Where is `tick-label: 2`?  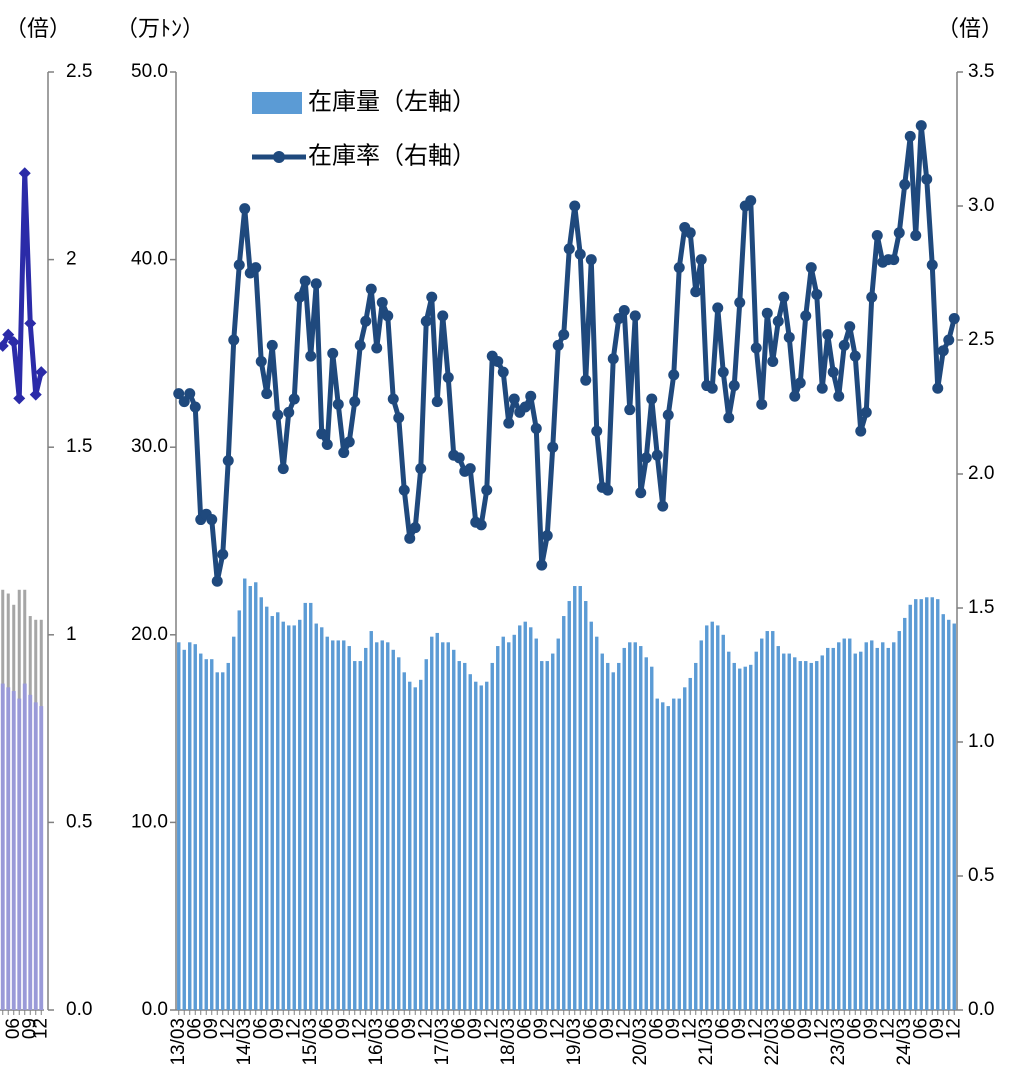
tick-label: 2 is located at coordinates (71, 259).